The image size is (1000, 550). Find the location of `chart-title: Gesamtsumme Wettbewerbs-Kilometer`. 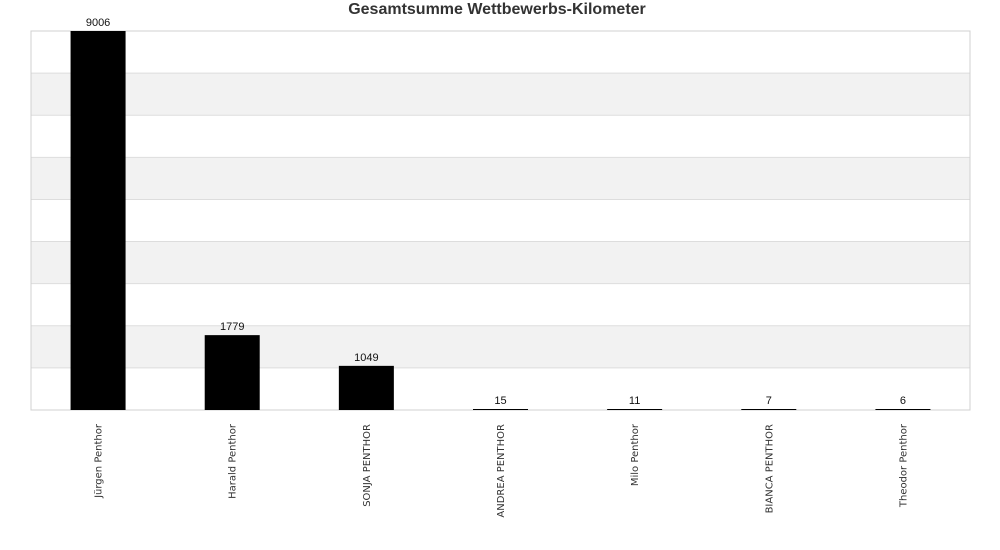

chart-title: Gesamtsumme Wettbewerbs-Kilometer is located at coordinates (497, 9).